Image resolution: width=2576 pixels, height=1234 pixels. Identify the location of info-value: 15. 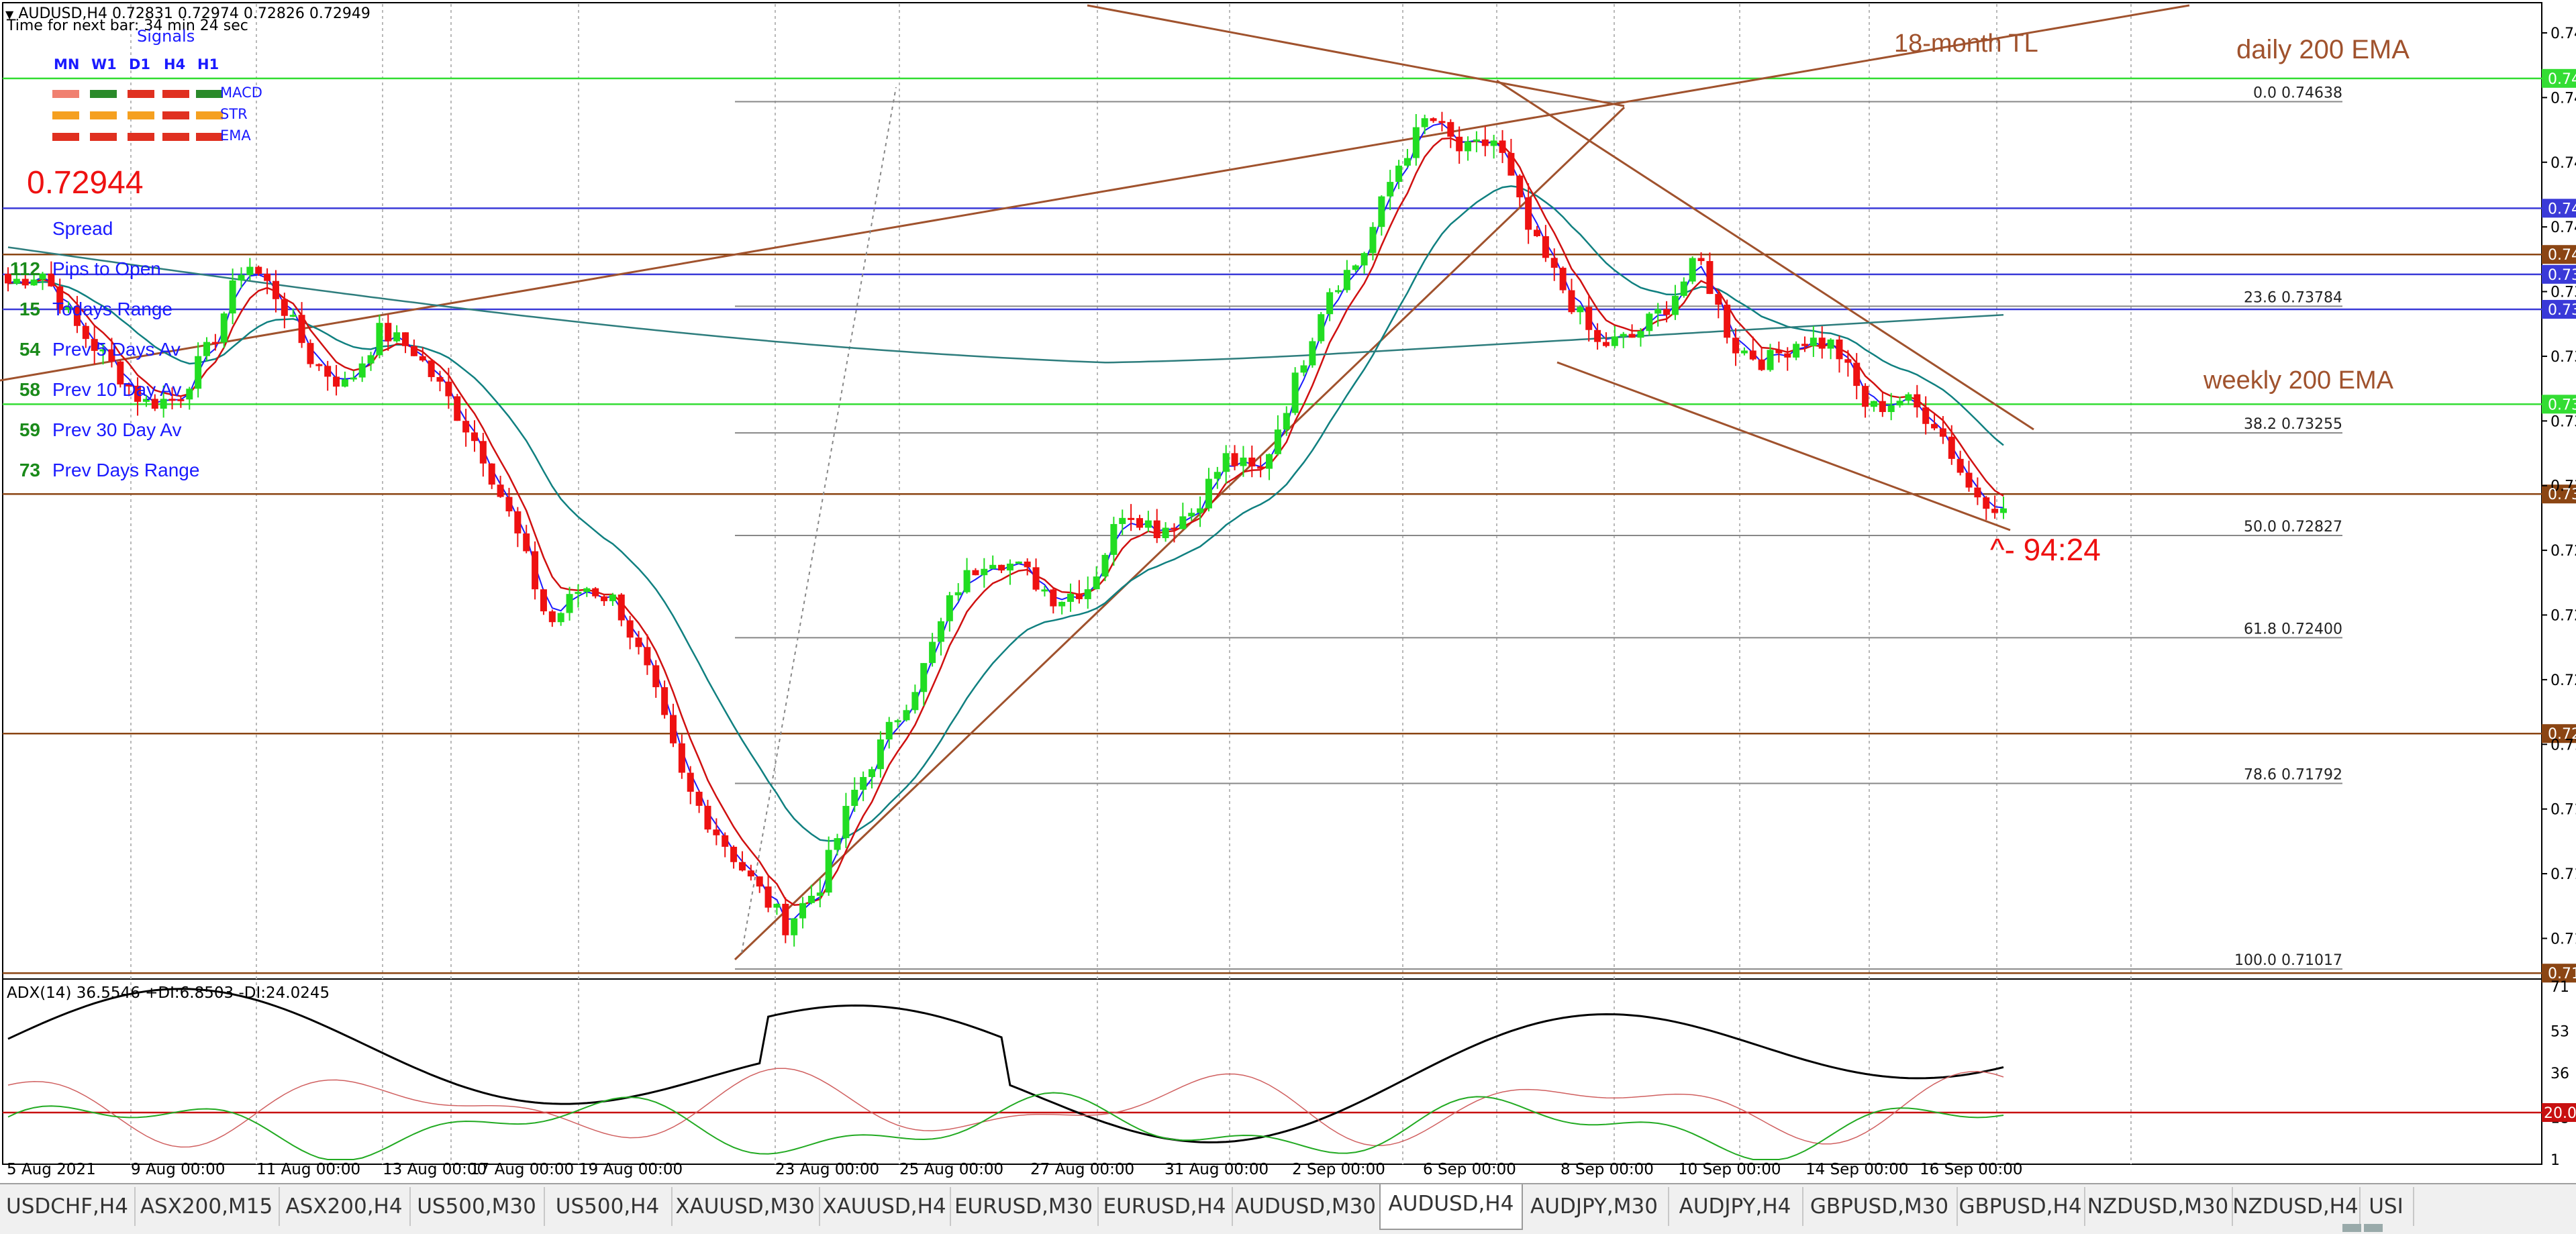
(29, 309).